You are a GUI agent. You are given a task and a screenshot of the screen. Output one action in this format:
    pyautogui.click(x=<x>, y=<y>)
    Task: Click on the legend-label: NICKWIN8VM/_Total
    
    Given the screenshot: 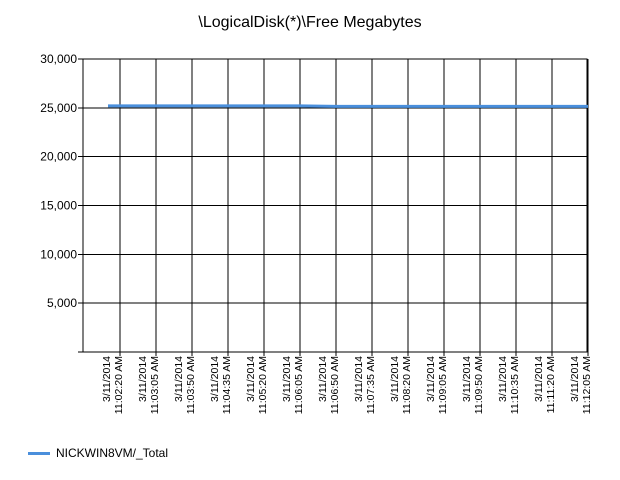 What is the action you would take?
    pyautogui.click(x=112, y=453)
    